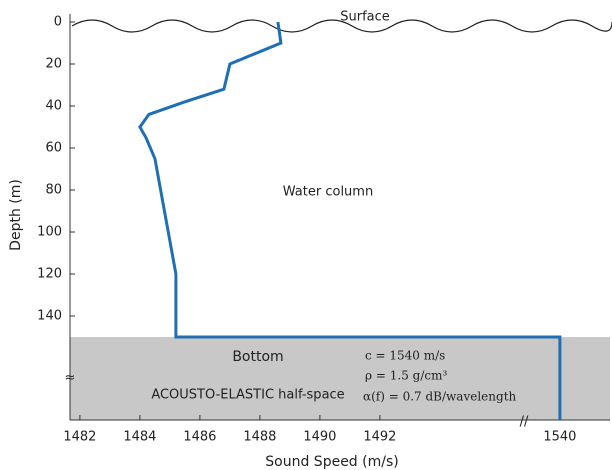 This screenshot has width=612, height=470. I want to click on rho-label: ρ = 1.5 g/cm³, so click(406, 376).